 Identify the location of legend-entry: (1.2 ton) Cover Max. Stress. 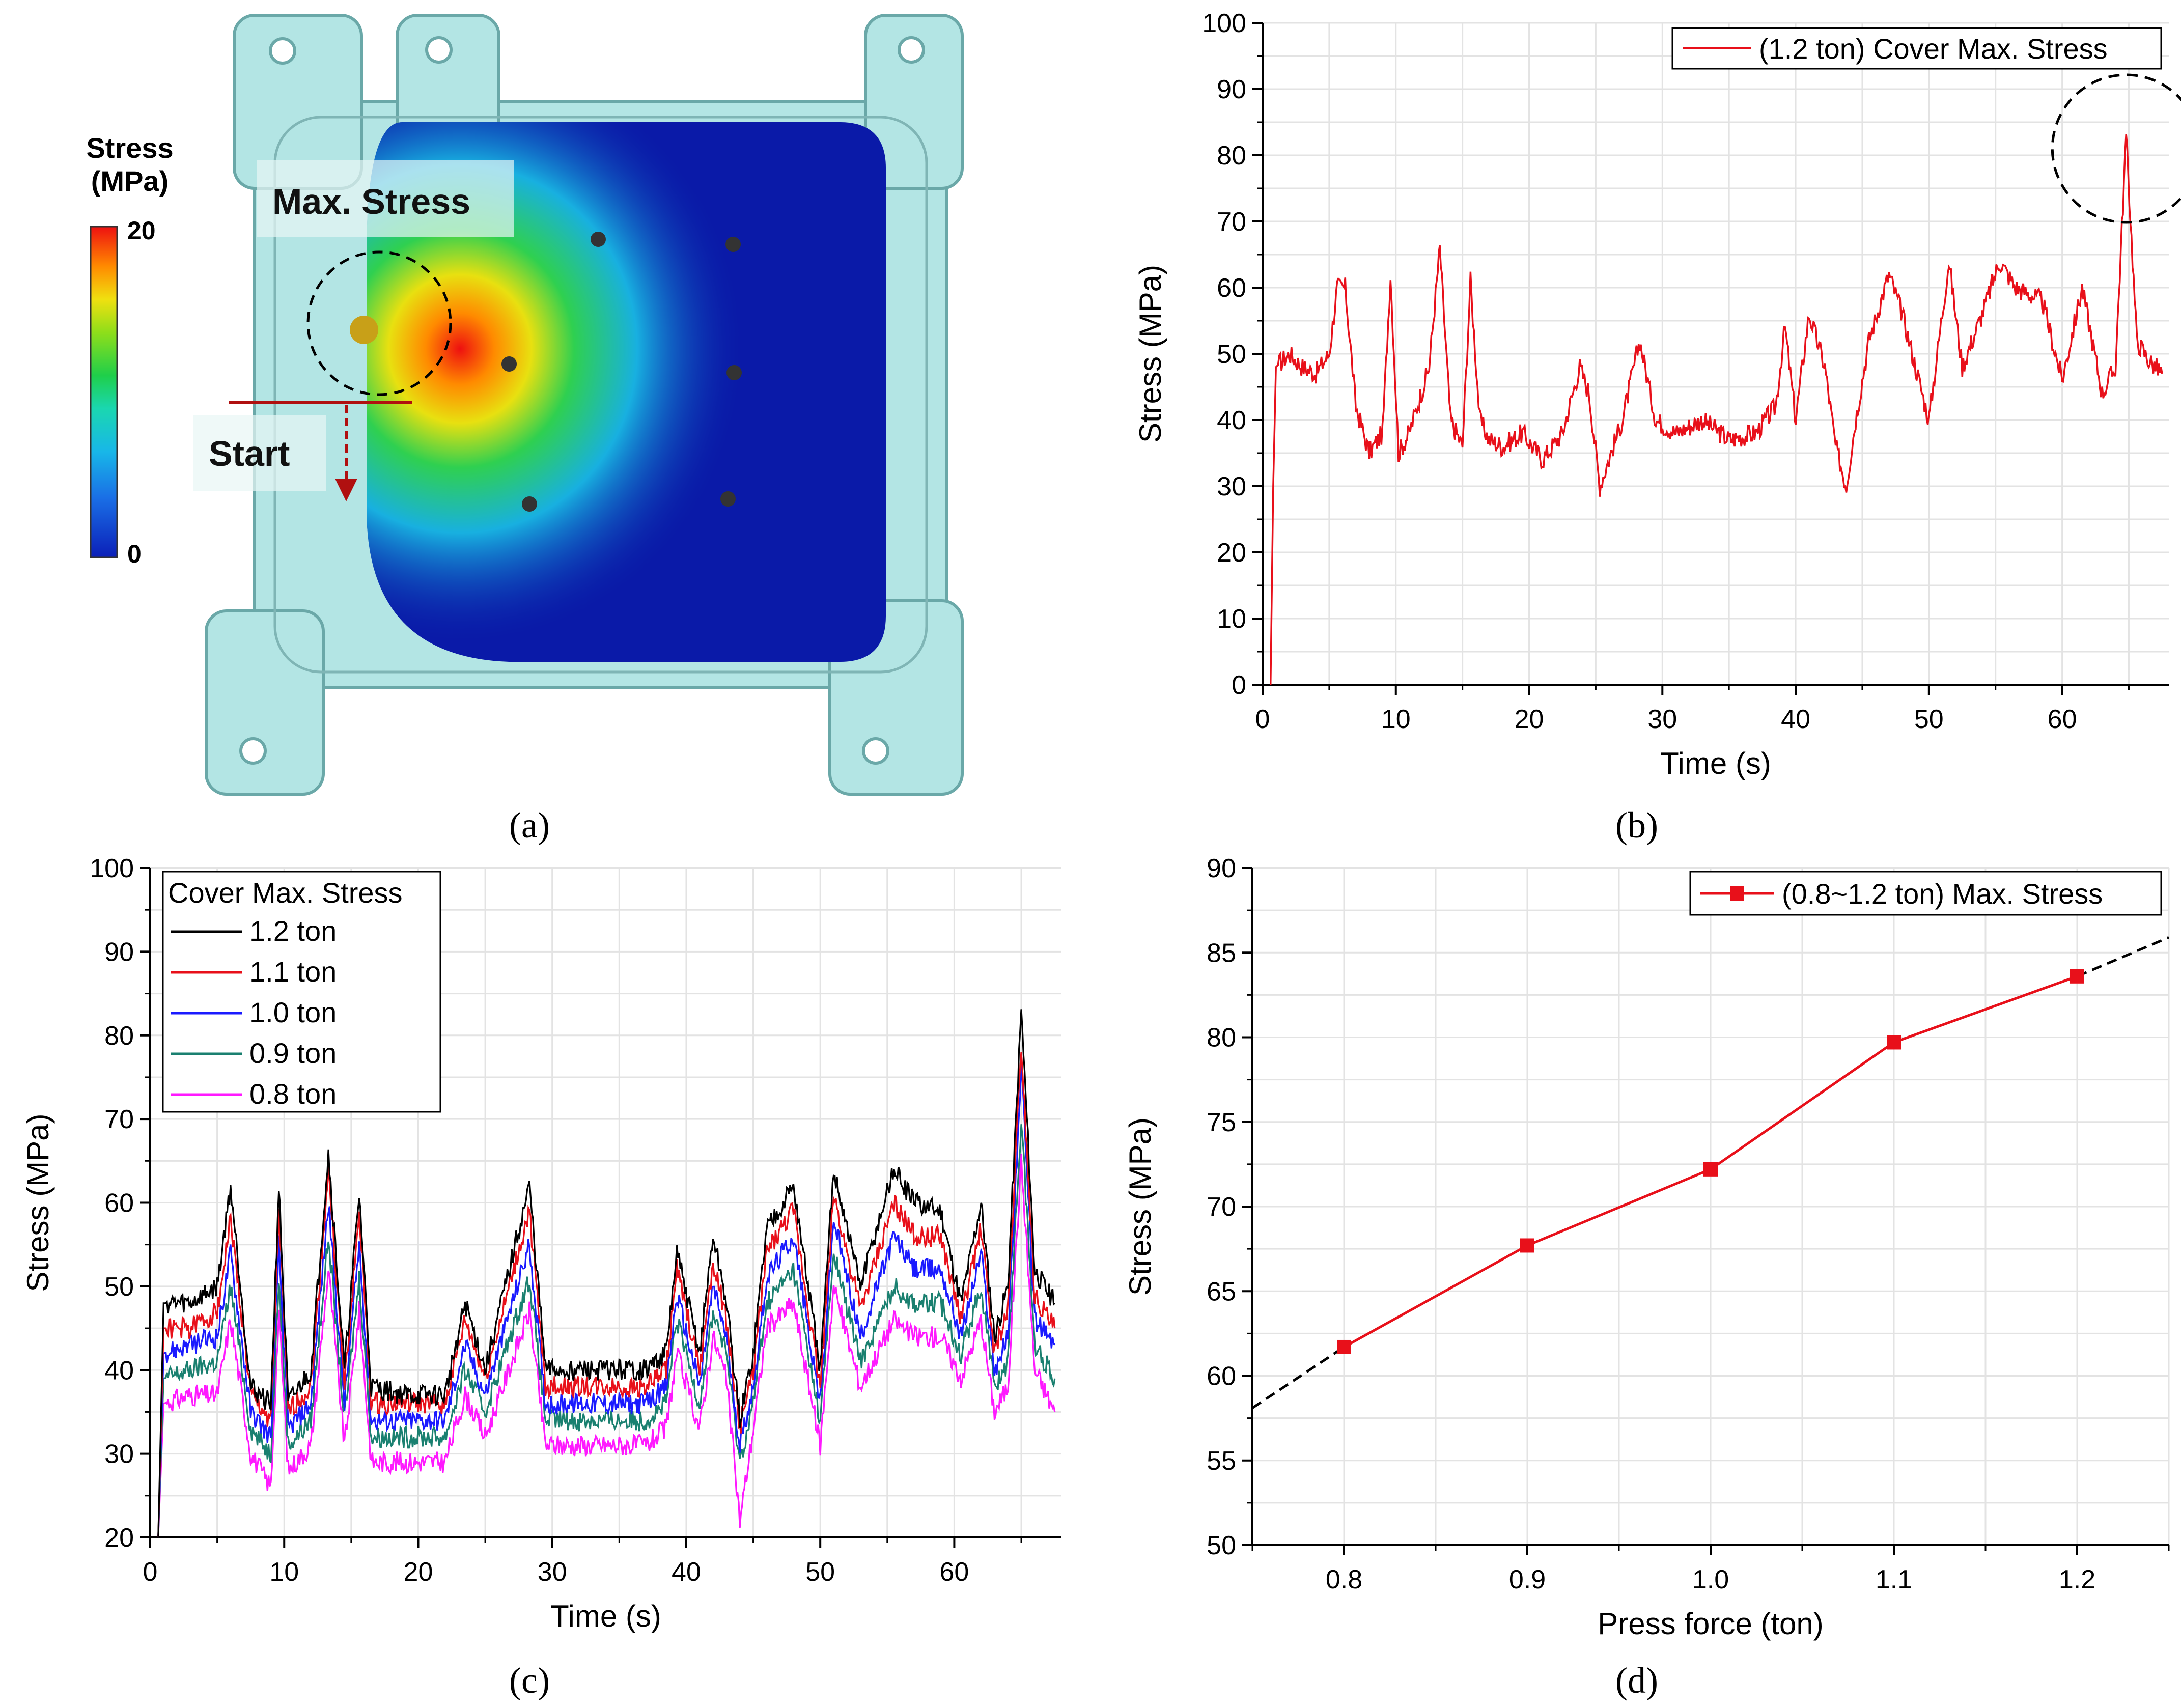
(1933, 49).